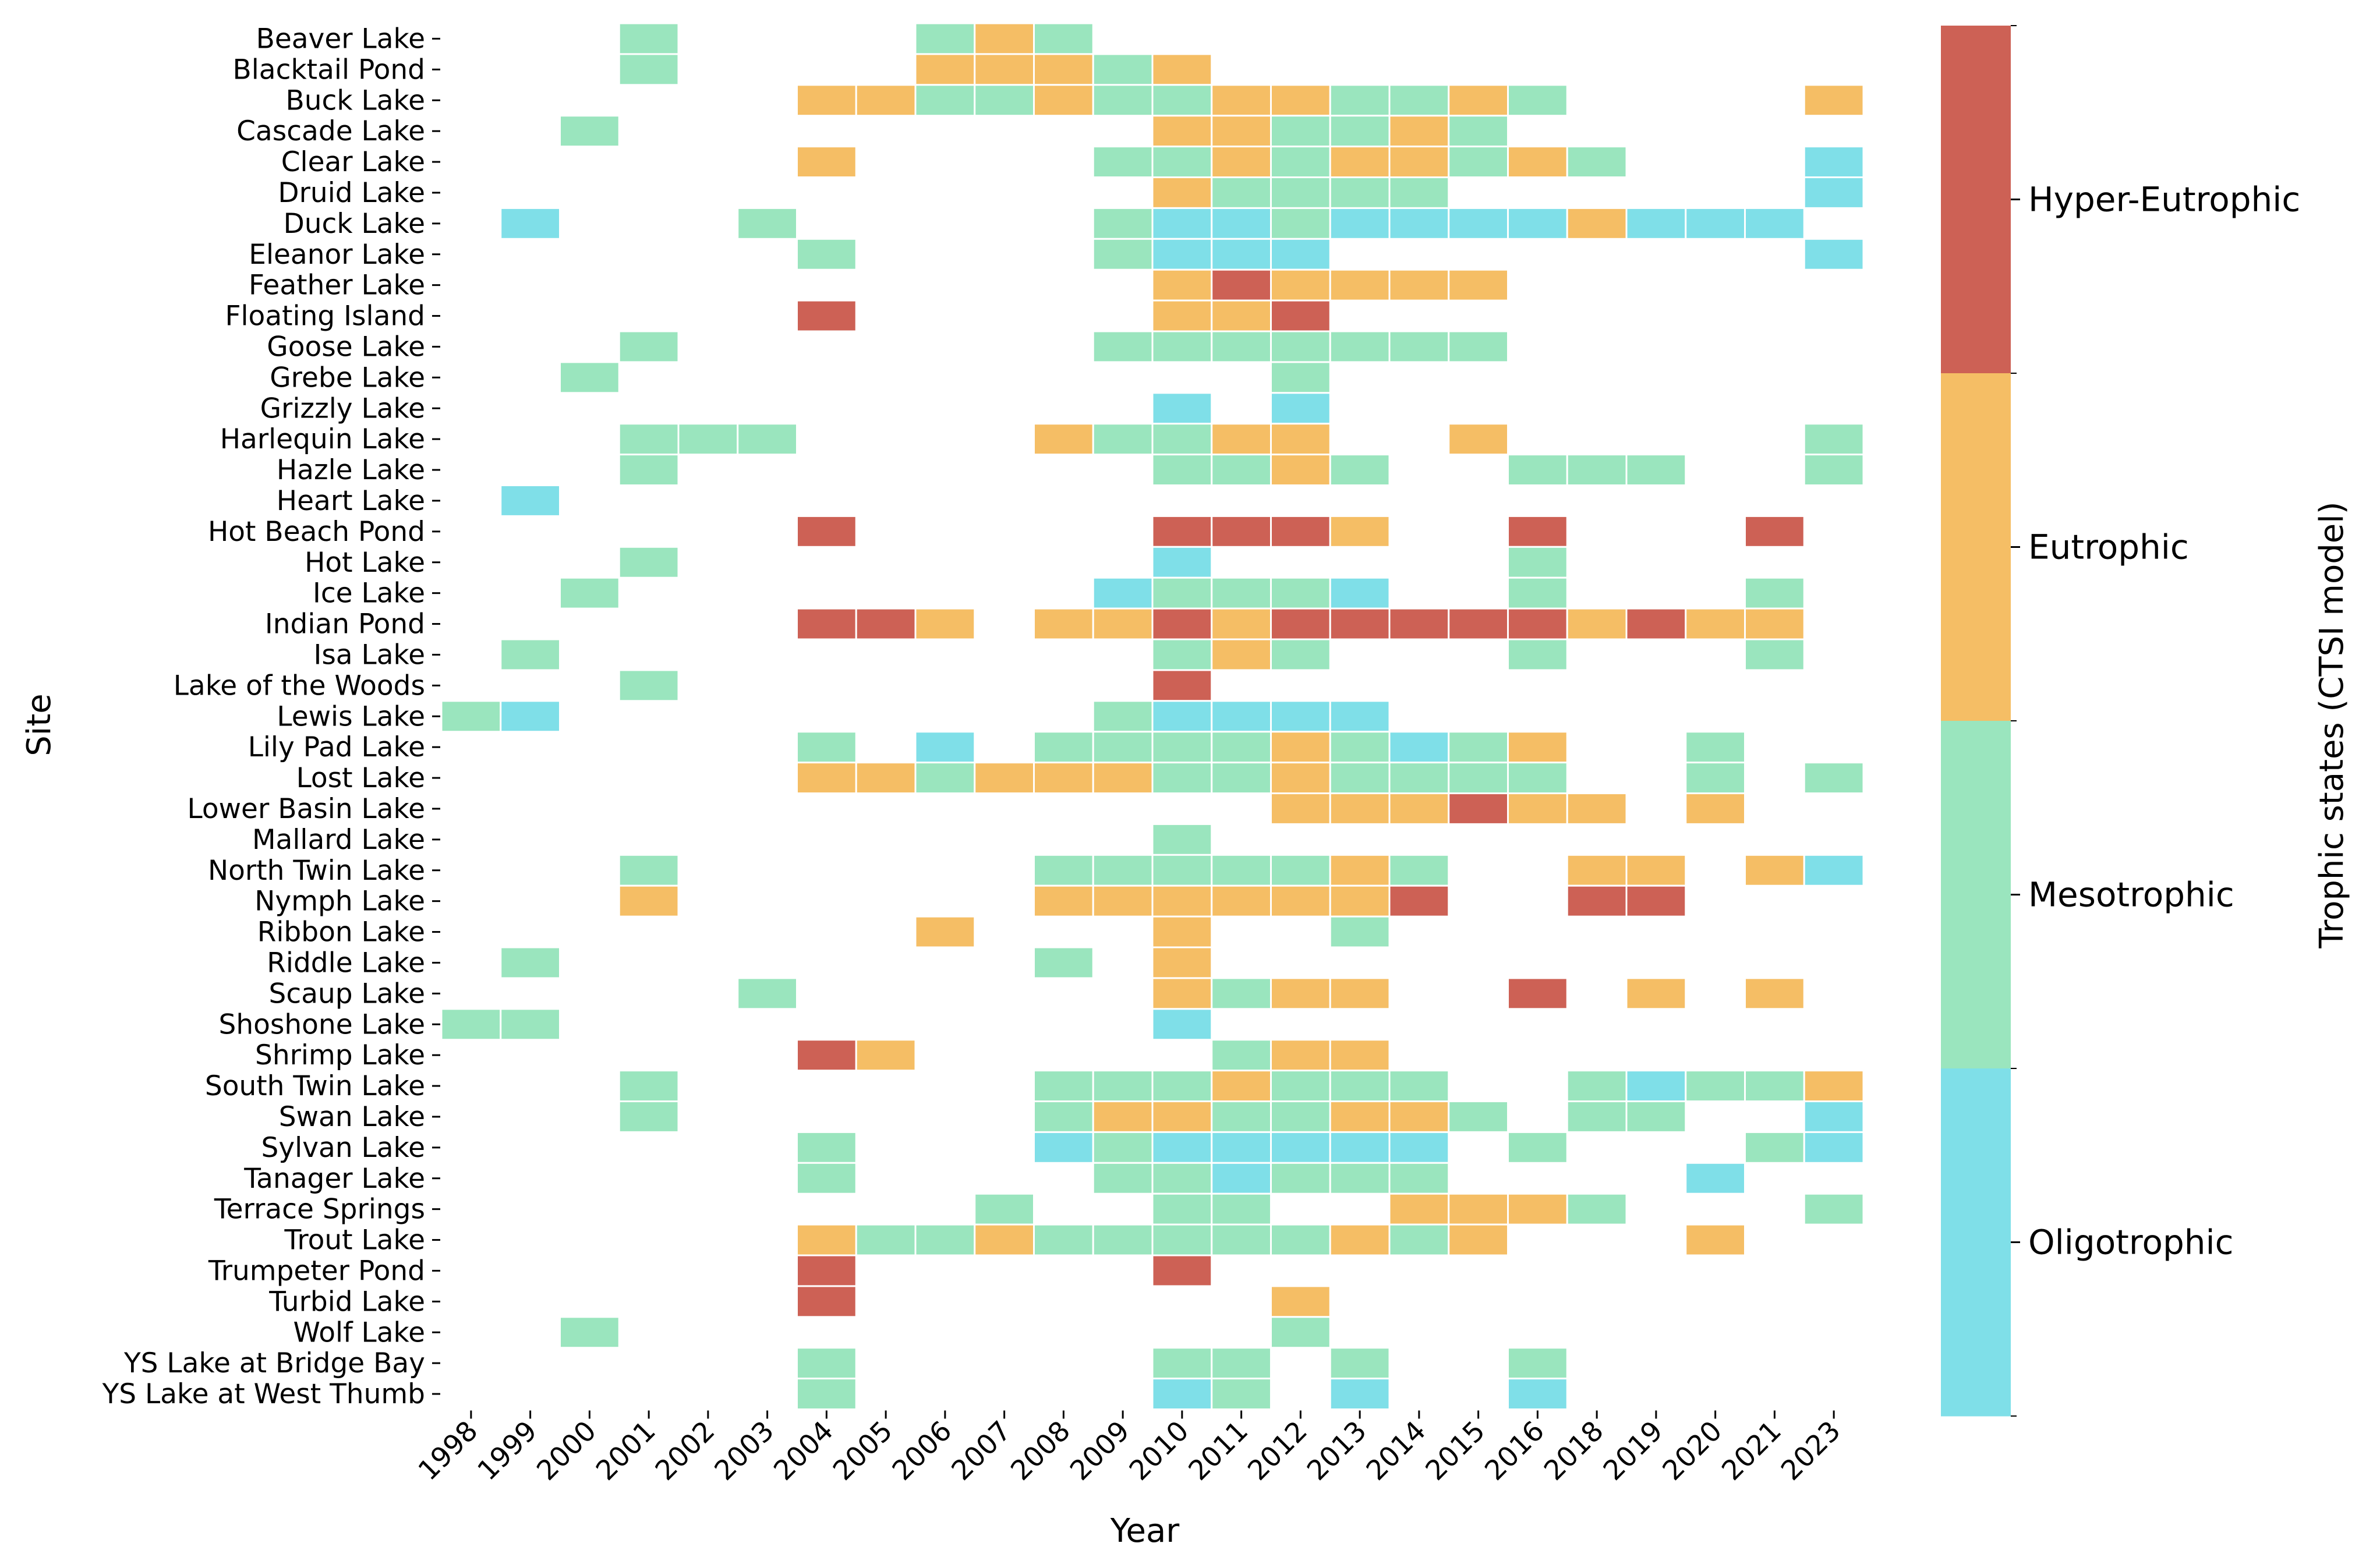  I want to click on site-tick-label: Trout Lake, so click(355, 1240).